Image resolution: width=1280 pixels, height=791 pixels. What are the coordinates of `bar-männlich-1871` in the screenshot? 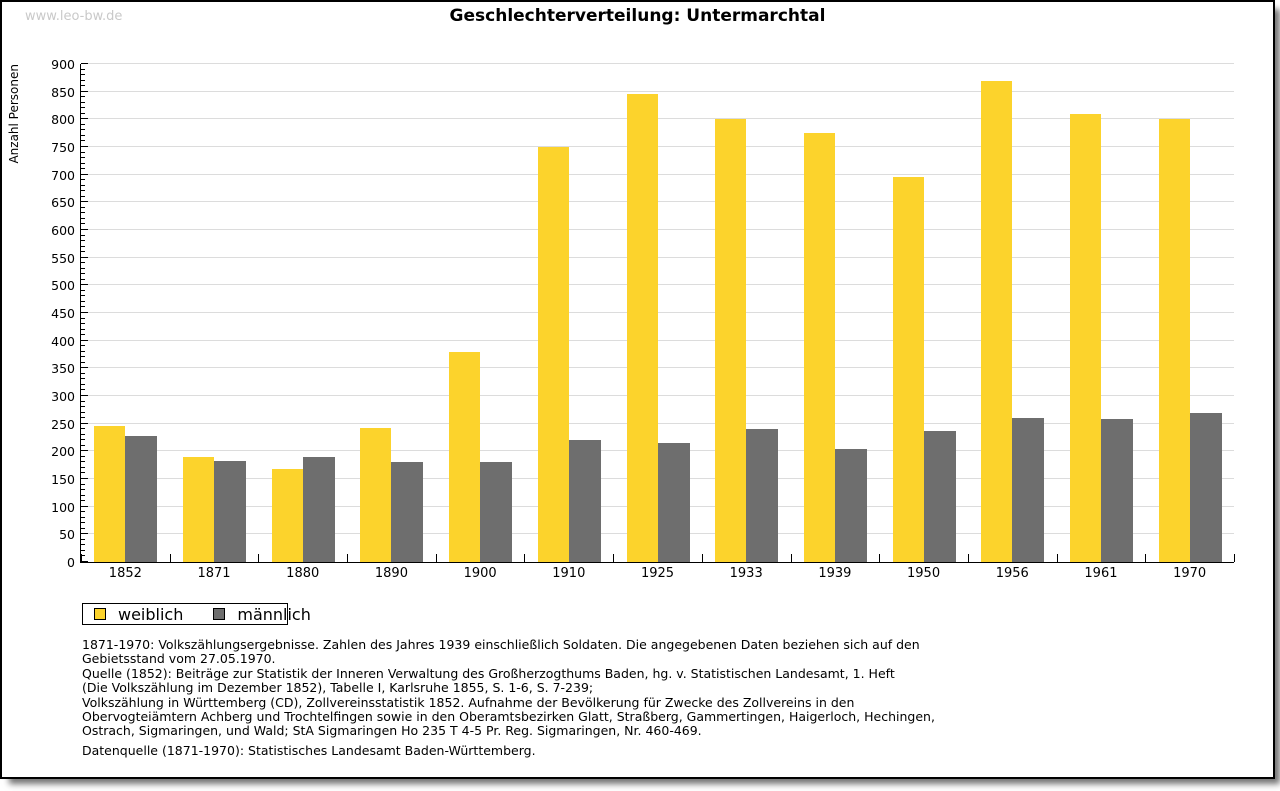 It's located at (230, 511).